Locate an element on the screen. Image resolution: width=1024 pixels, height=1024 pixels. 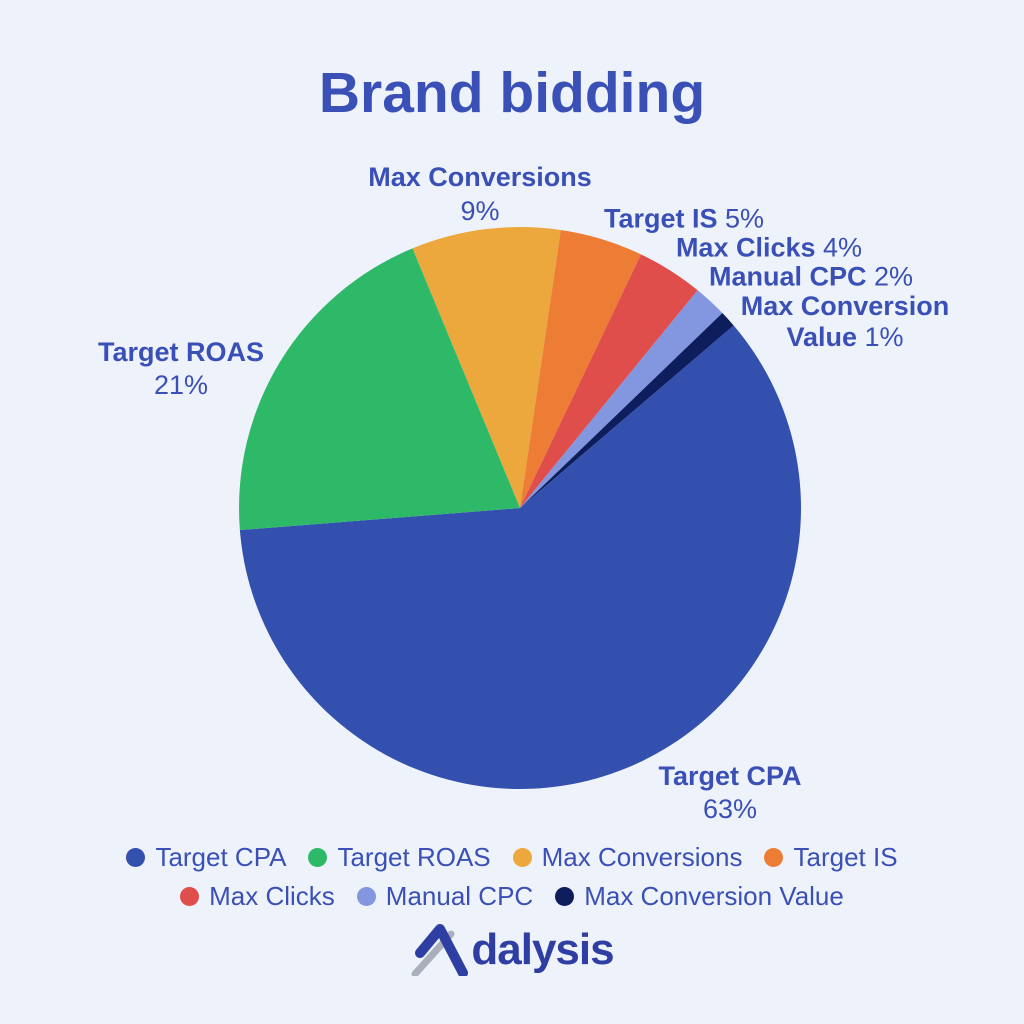
pie-slice-max-conversion-value is located at coordinates (627, 410).